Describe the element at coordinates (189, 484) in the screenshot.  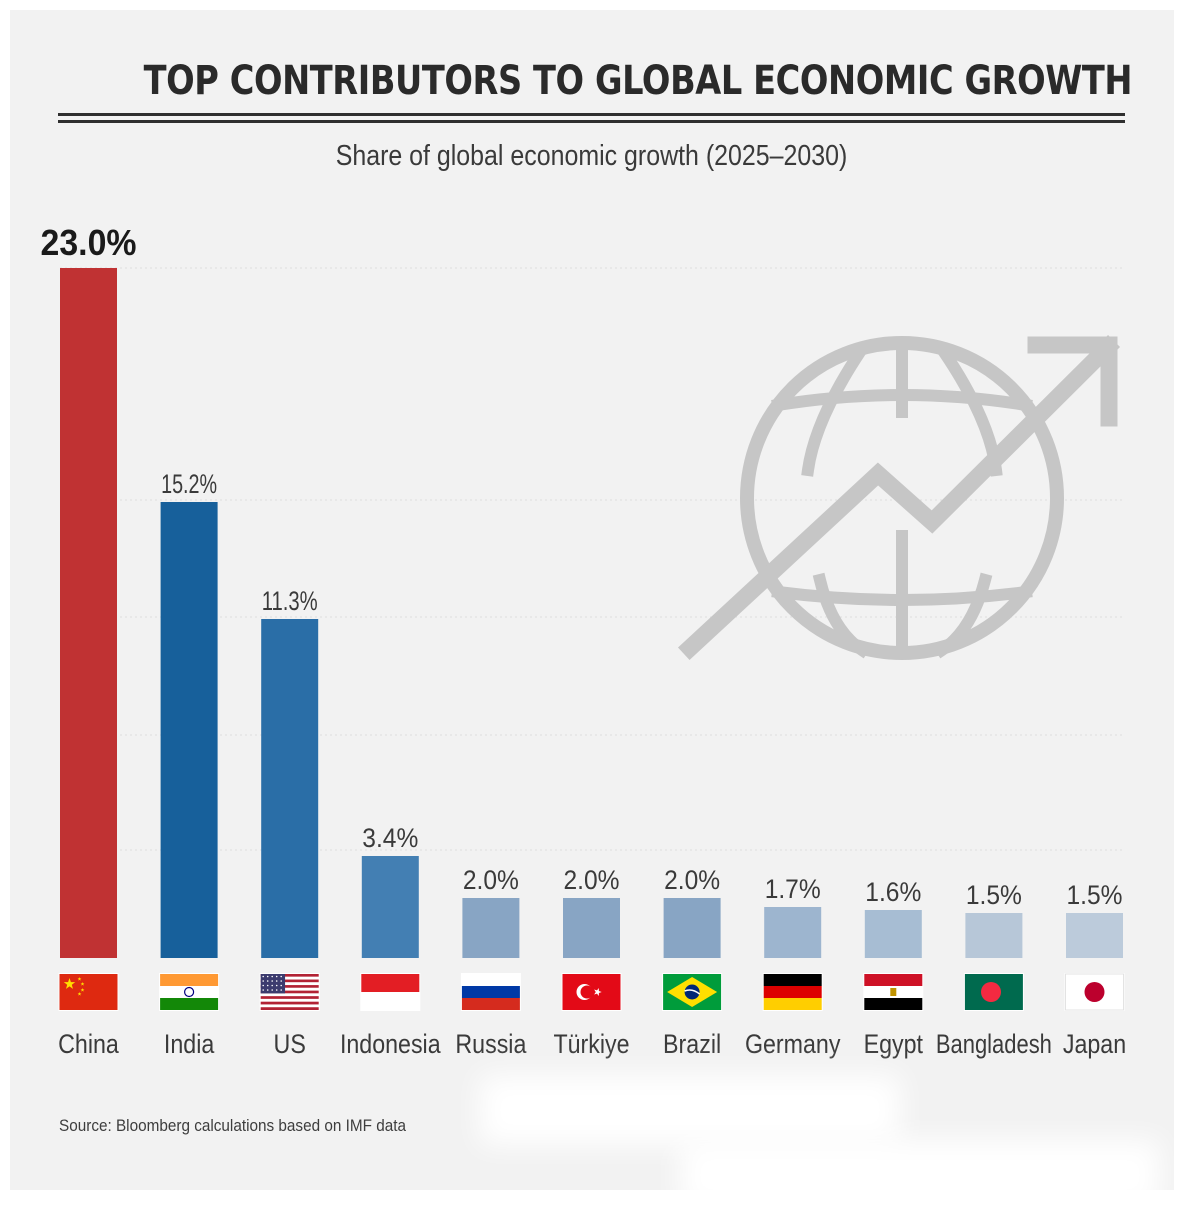
I see `value-label-india: 15.2%` at that location.